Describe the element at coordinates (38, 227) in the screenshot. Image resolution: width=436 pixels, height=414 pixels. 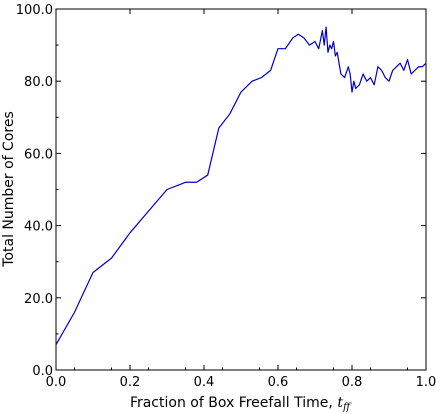
I see `y-tick-label: 40.0` at that location.